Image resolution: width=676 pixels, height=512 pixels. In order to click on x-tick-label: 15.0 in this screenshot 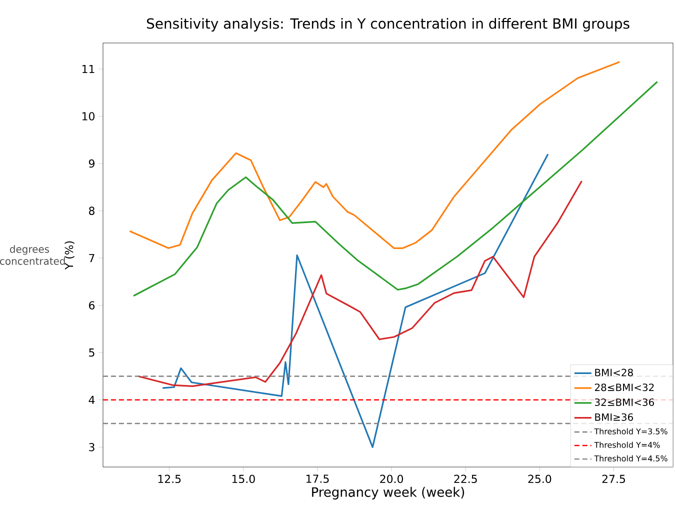, I will do `click(243, 479)`.